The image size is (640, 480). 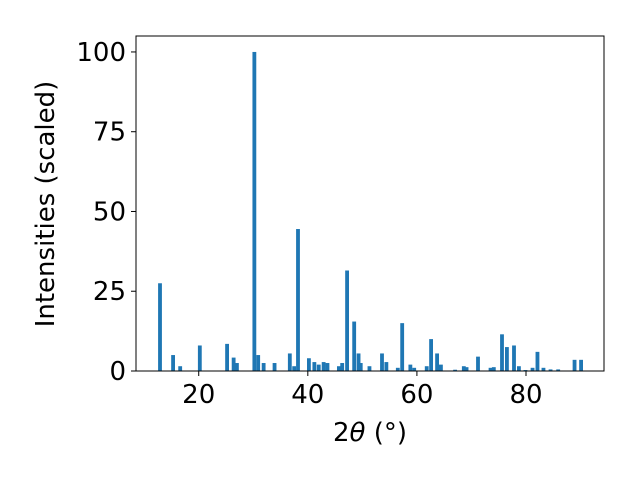 I want to click on x-axis-label: 2θ (°), so click(x=370, y=433).